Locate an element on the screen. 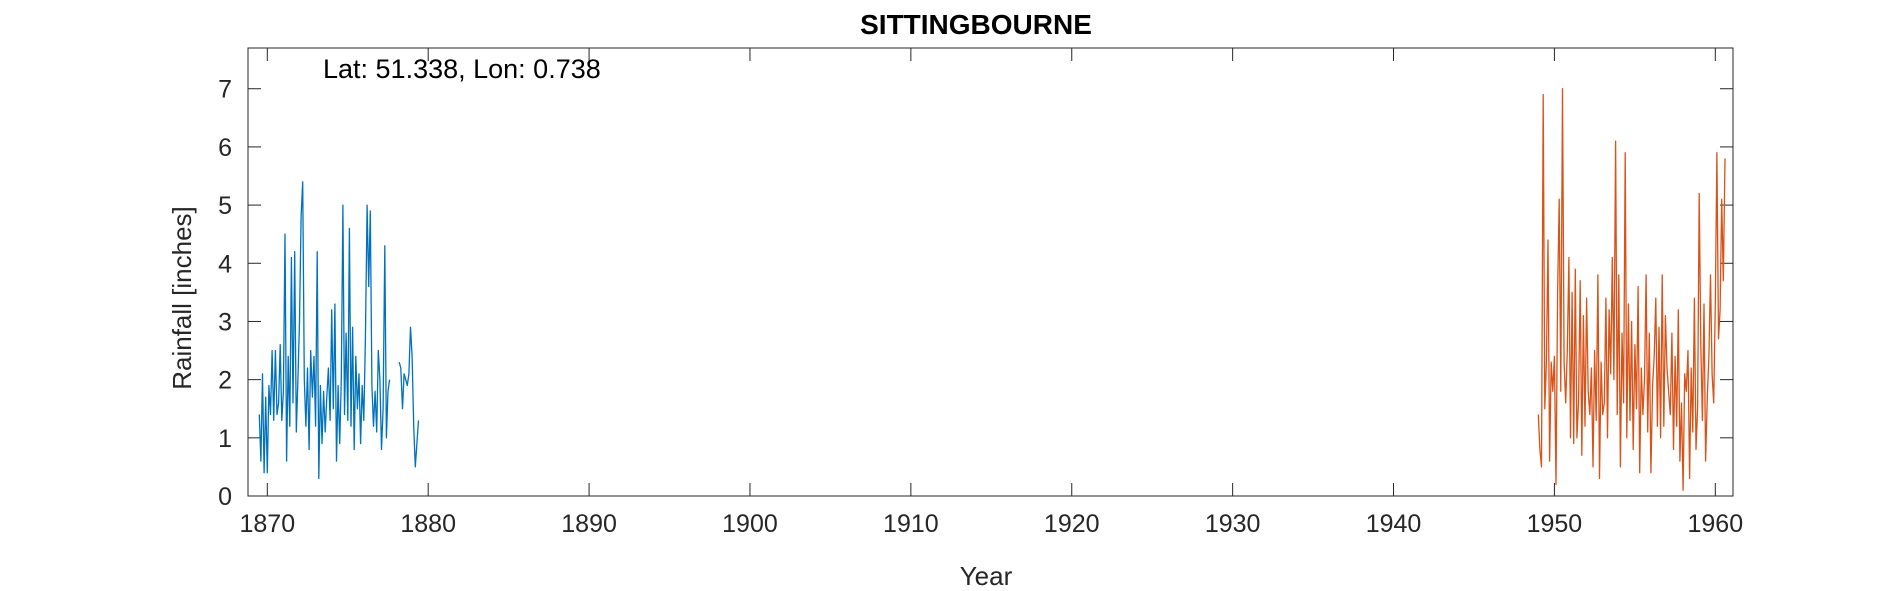 The width and height of the screenshot is (1890, 591). y-tick-label: 3 is located at coordinates (225, 322).